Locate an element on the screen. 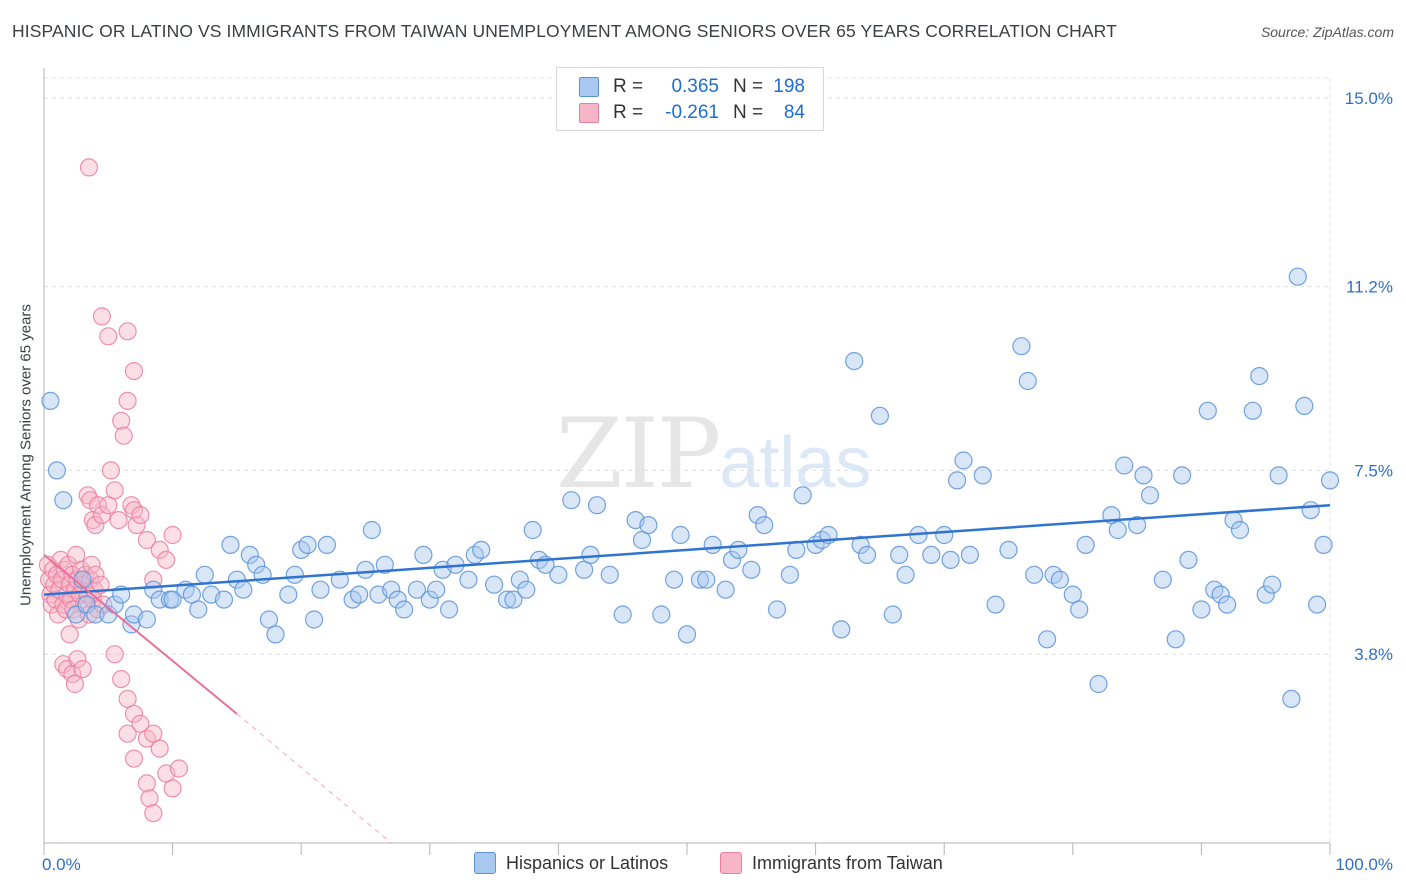 This screenshot has width=1406, height=892. watermark: ZIPatlas is located at coordinates (713, 454).